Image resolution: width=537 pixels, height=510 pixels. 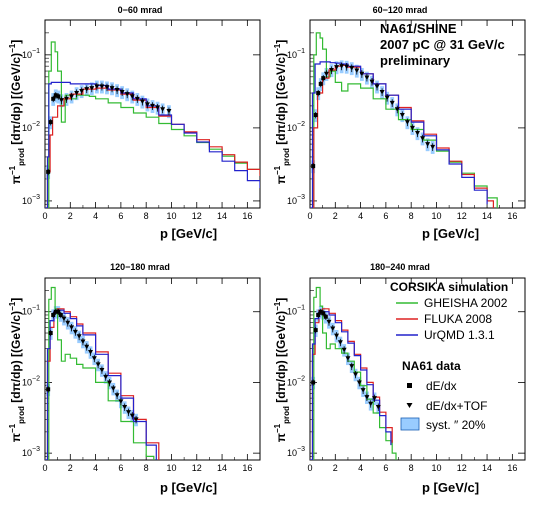 I want to click on panel-title: 180−240 mrad, so click(x=400, y=267).